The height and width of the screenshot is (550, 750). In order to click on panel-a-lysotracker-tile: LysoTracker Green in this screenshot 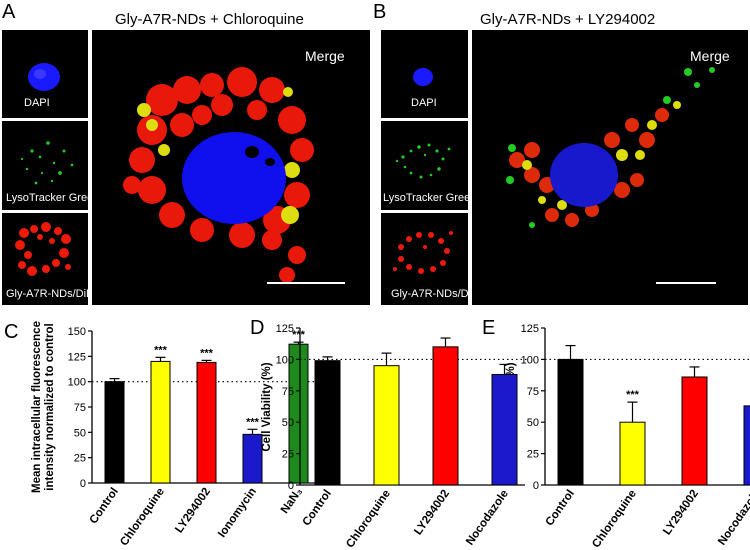, I will do `click(45, 165)`.